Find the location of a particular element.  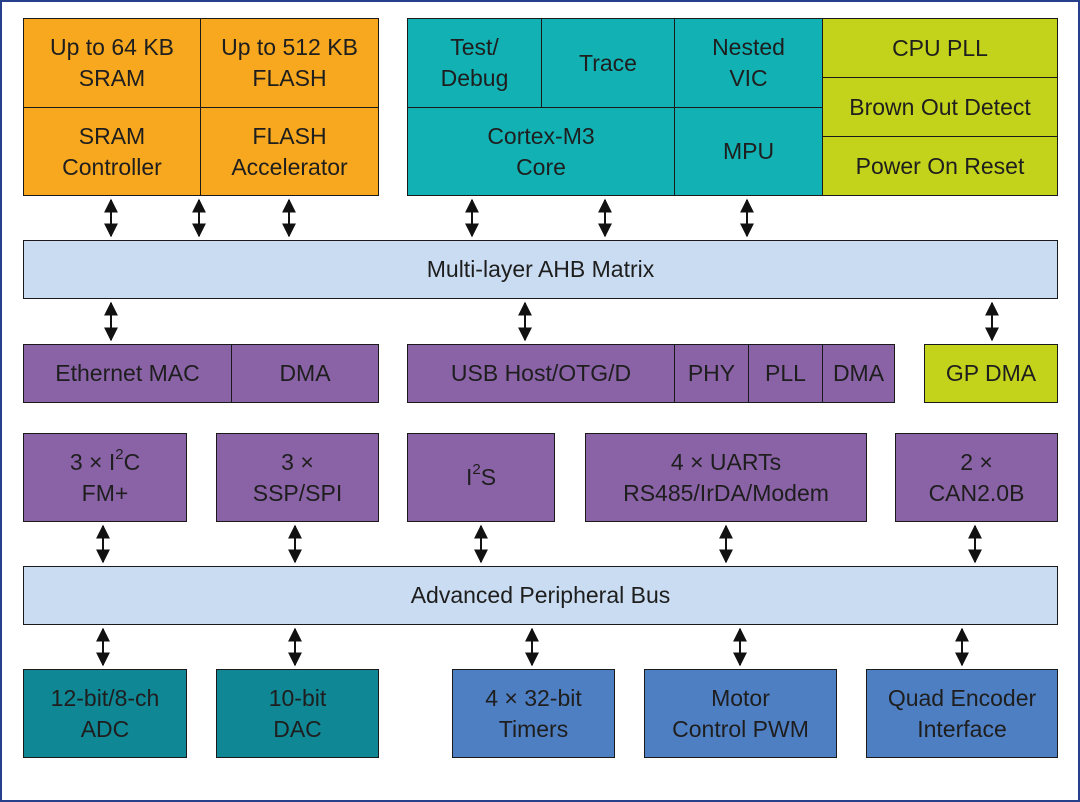

usb-dma-block: DMA is located at coordinates (858, 373).